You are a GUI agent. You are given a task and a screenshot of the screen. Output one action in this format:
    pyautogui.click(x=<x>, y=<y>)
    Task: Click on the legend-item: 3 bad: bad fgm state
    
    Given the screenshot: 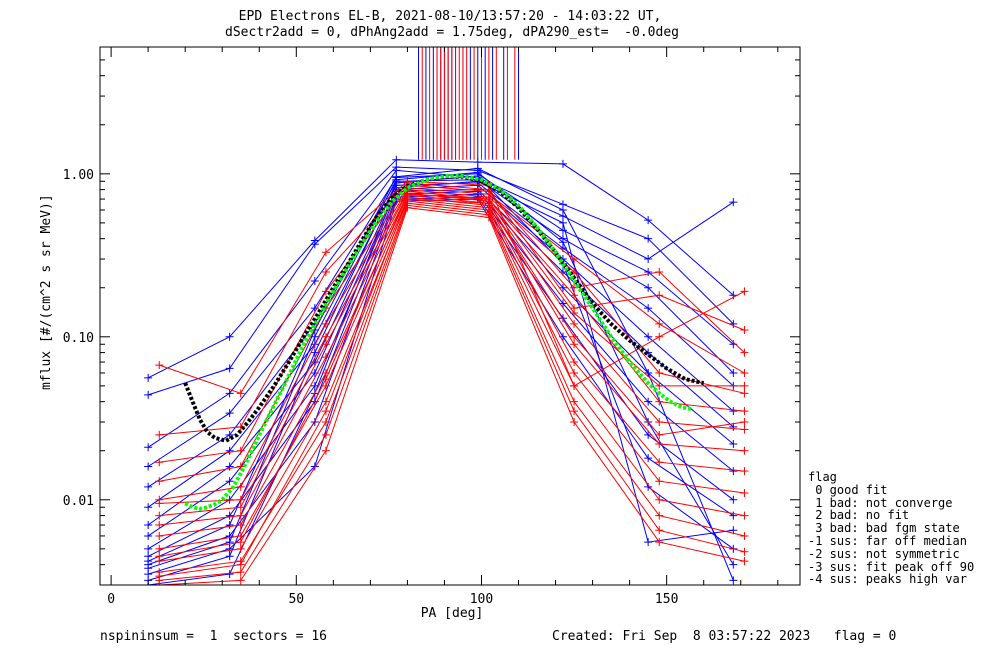 What is the action you would take?
    pyautogui.click(x=884, y=528)
    